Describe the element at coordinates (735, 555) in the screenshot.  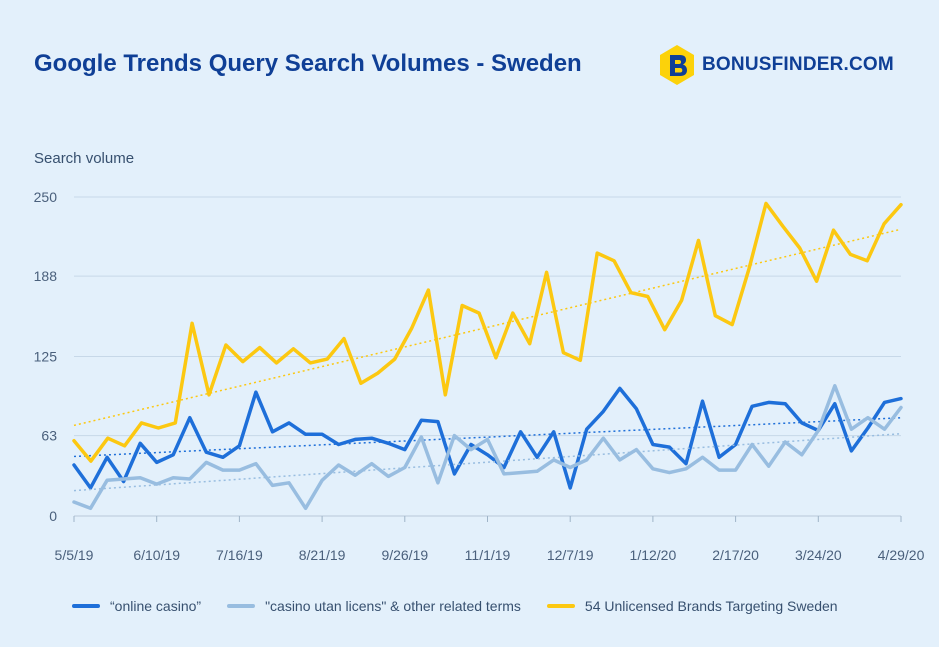
I see `x-tick-label: 2/17/20` at that location.